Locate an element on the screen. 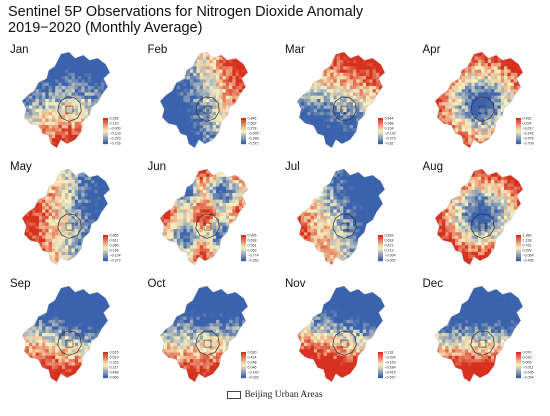  map-panel-sep: Sep 0.615 0.523 0.315 0.217 0.448 0.063 is located at coordinates (68, 330).